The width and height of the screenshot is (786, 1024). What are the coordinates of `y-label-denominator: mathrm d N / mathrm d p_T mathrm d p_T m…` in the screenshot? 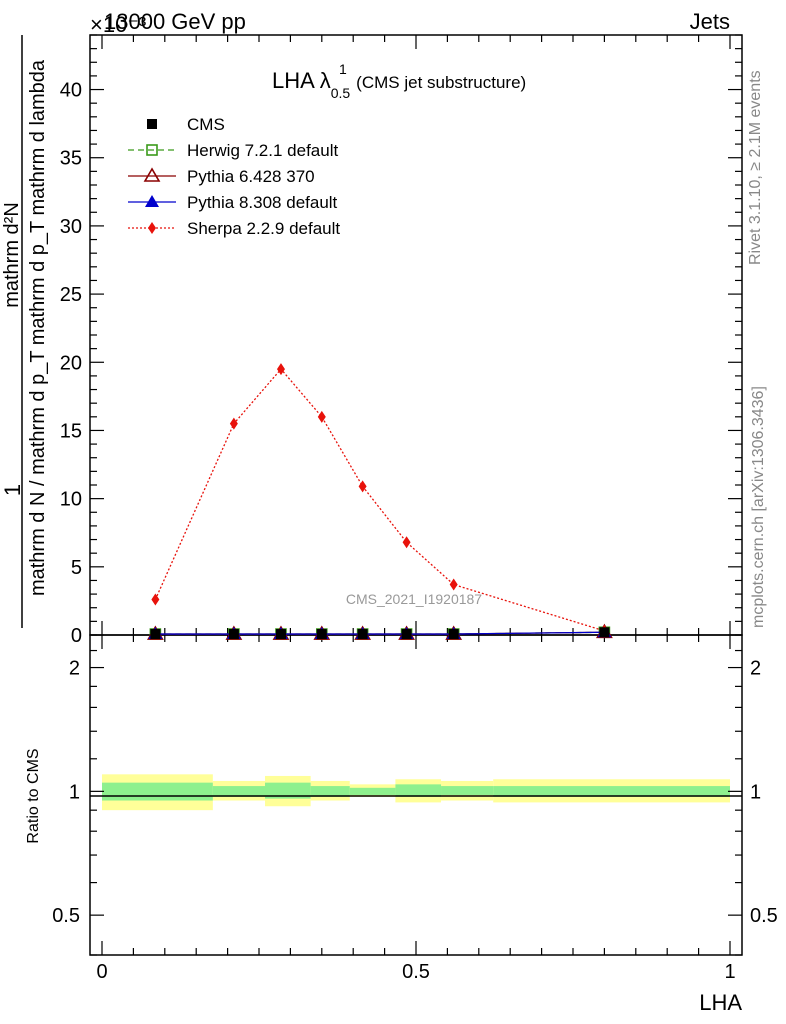 It's located at (38, 327).